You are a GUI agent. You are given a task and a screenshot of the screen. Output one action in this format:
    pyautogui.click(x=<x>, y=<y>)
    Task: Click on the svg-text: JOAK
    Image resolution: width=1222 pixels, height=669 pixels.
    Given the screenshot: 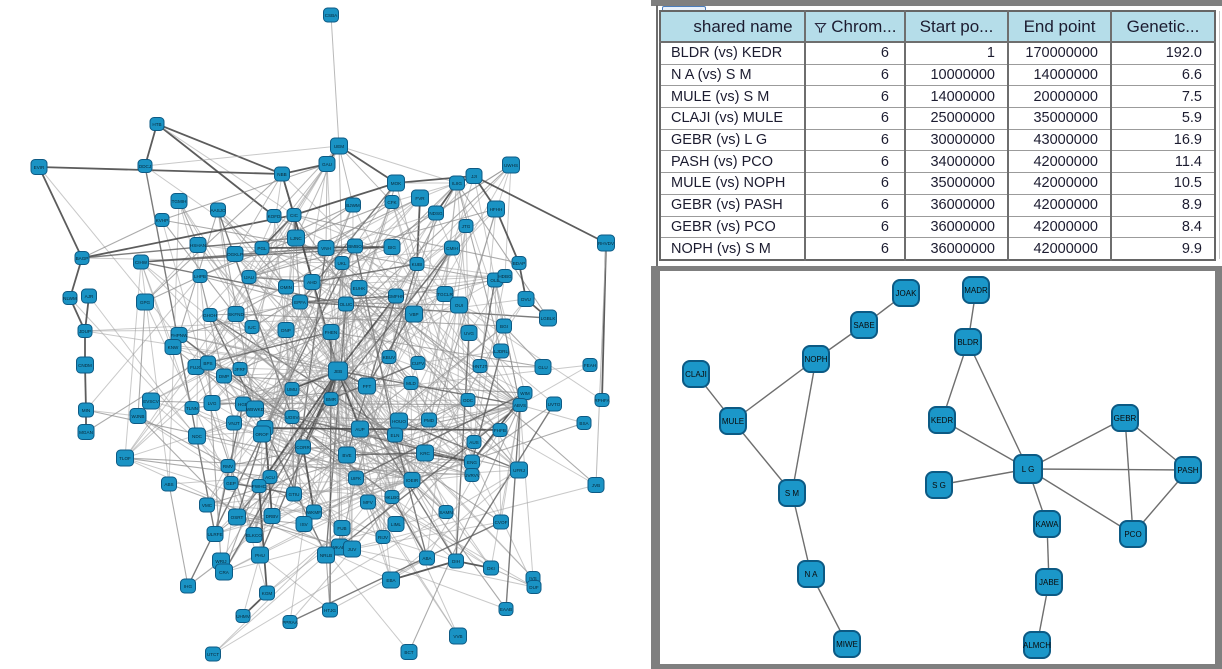 What is the action you would take?
    pyautogui.click(x=907, y=293)
    